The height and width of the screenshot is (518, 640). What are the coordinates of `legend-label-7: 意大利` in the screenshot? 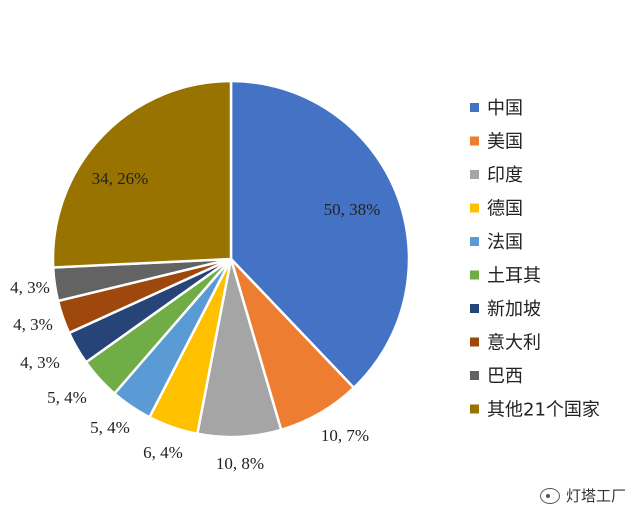 It's located at (514, 343).